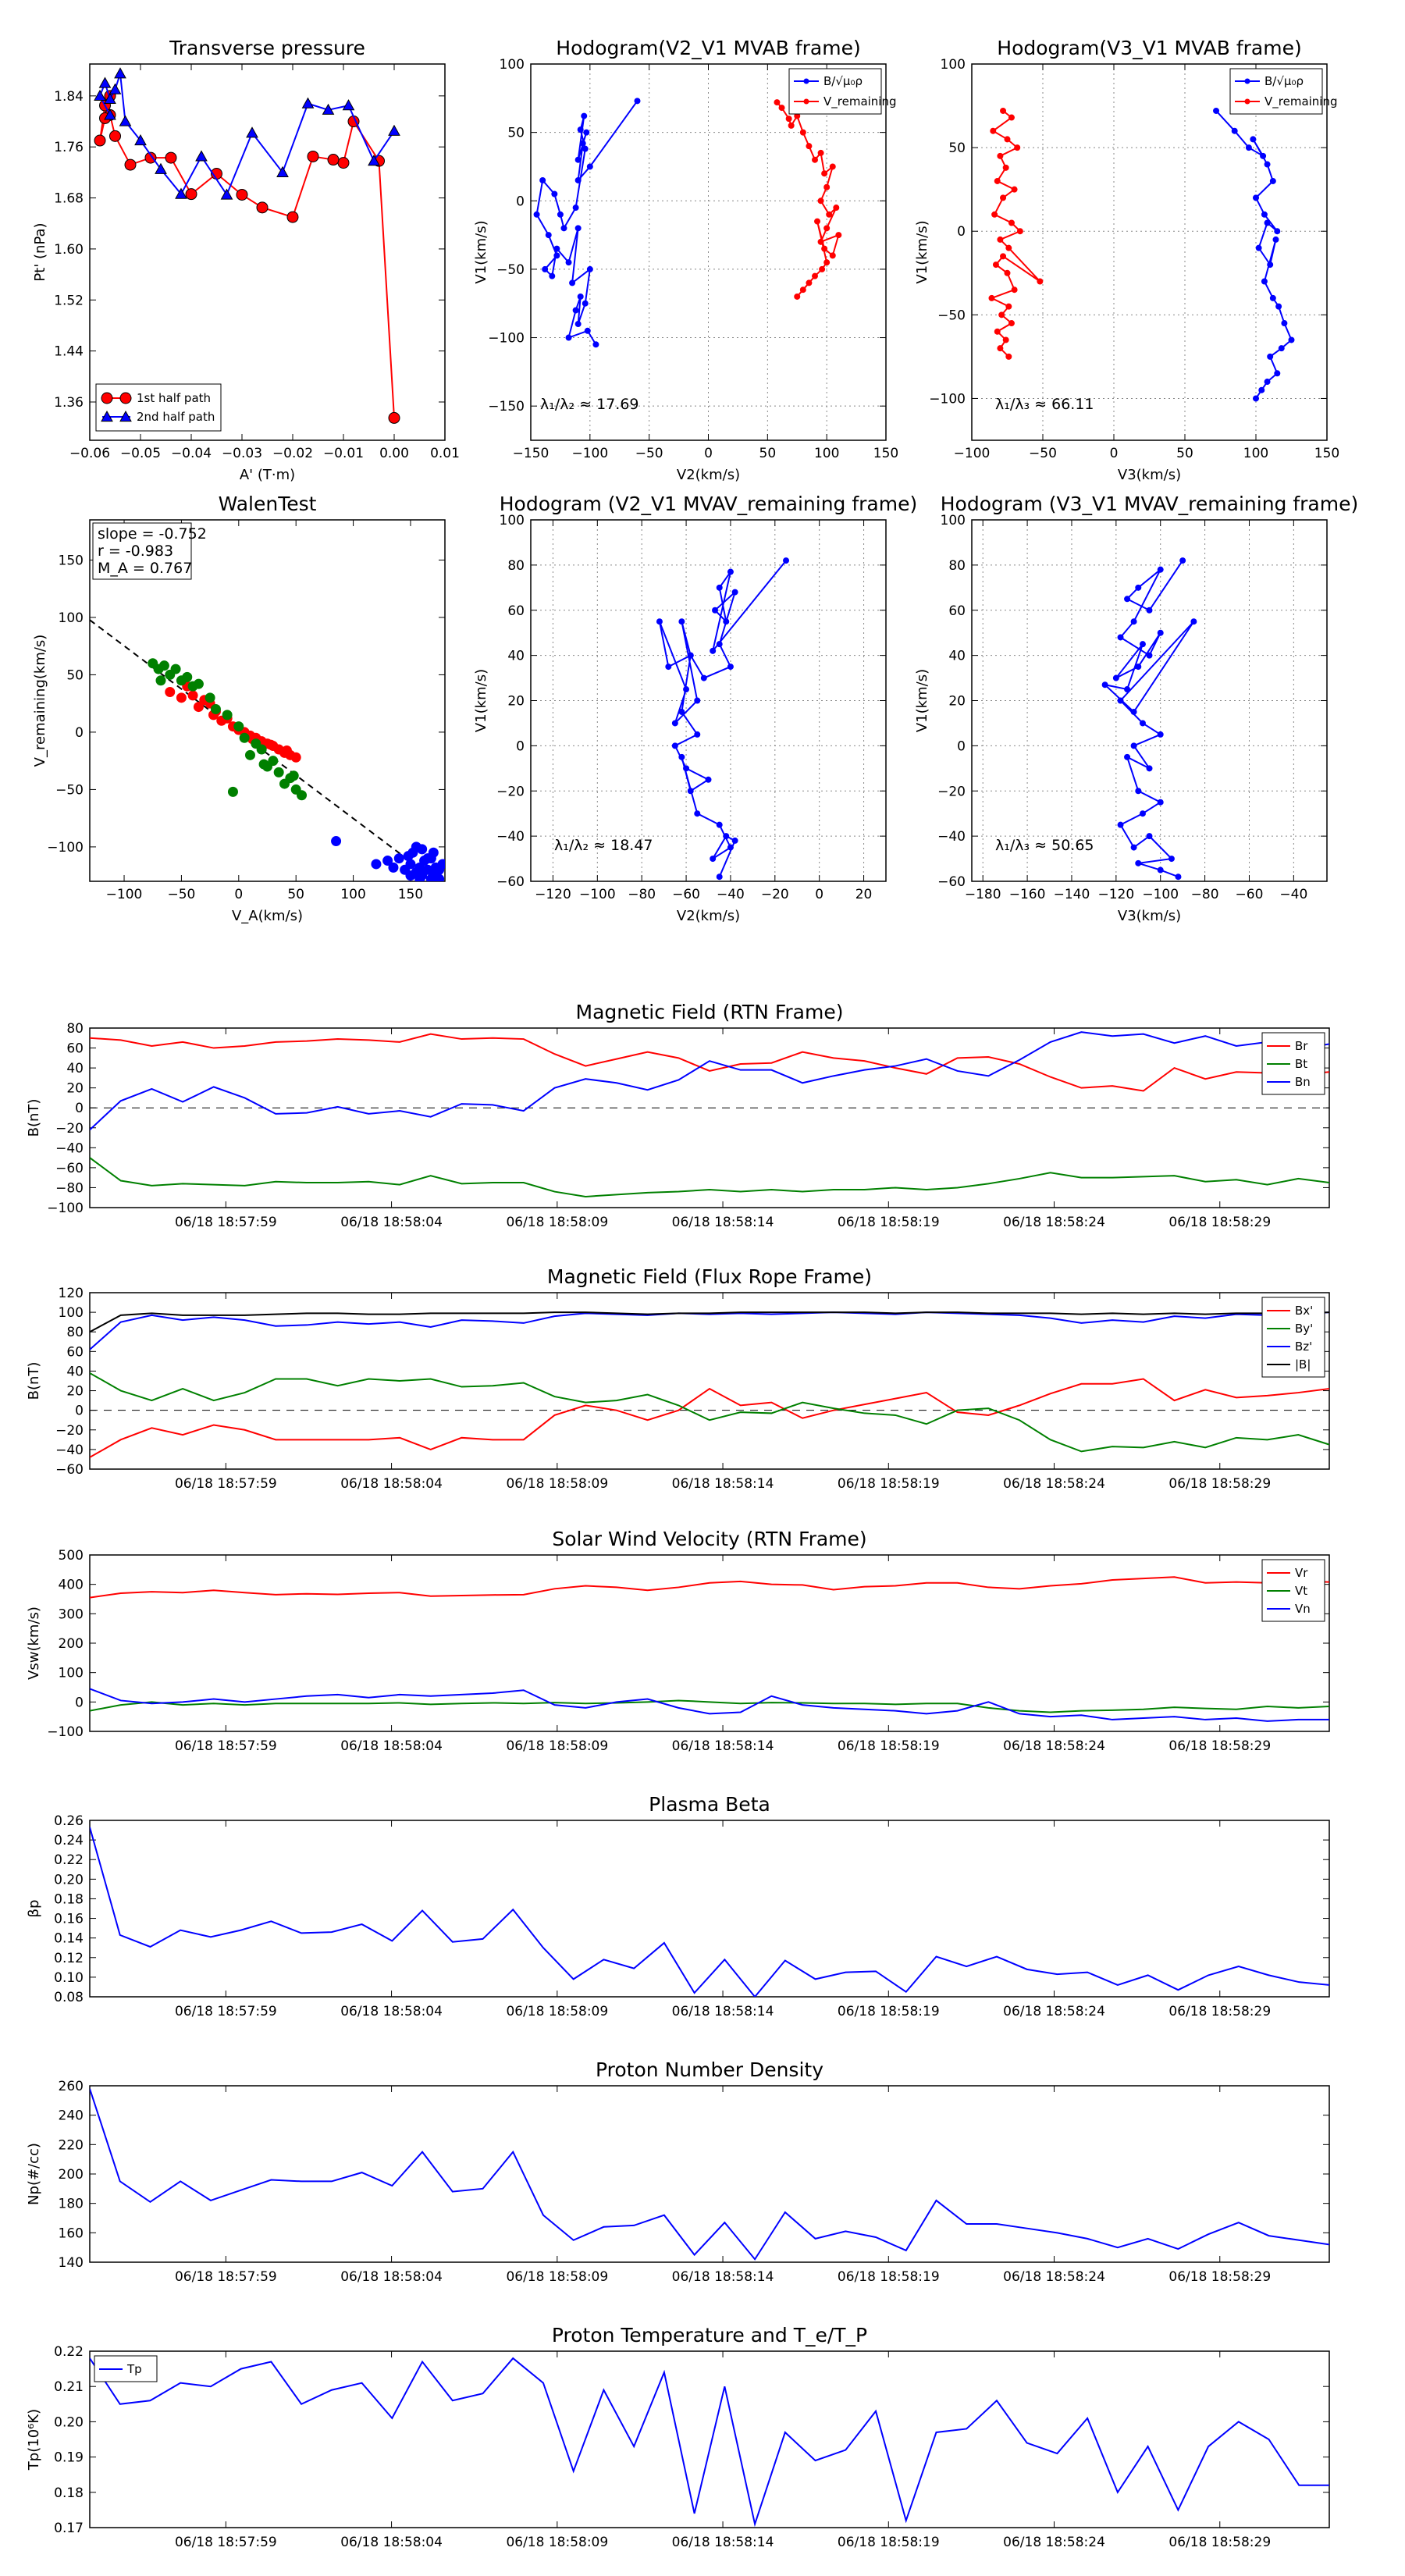 The height and width of the screenshot is (2576, 1405). Describe the element at coordinates (72, 2263) in the screenshot. I see `y-tick-label: 140` at that location.